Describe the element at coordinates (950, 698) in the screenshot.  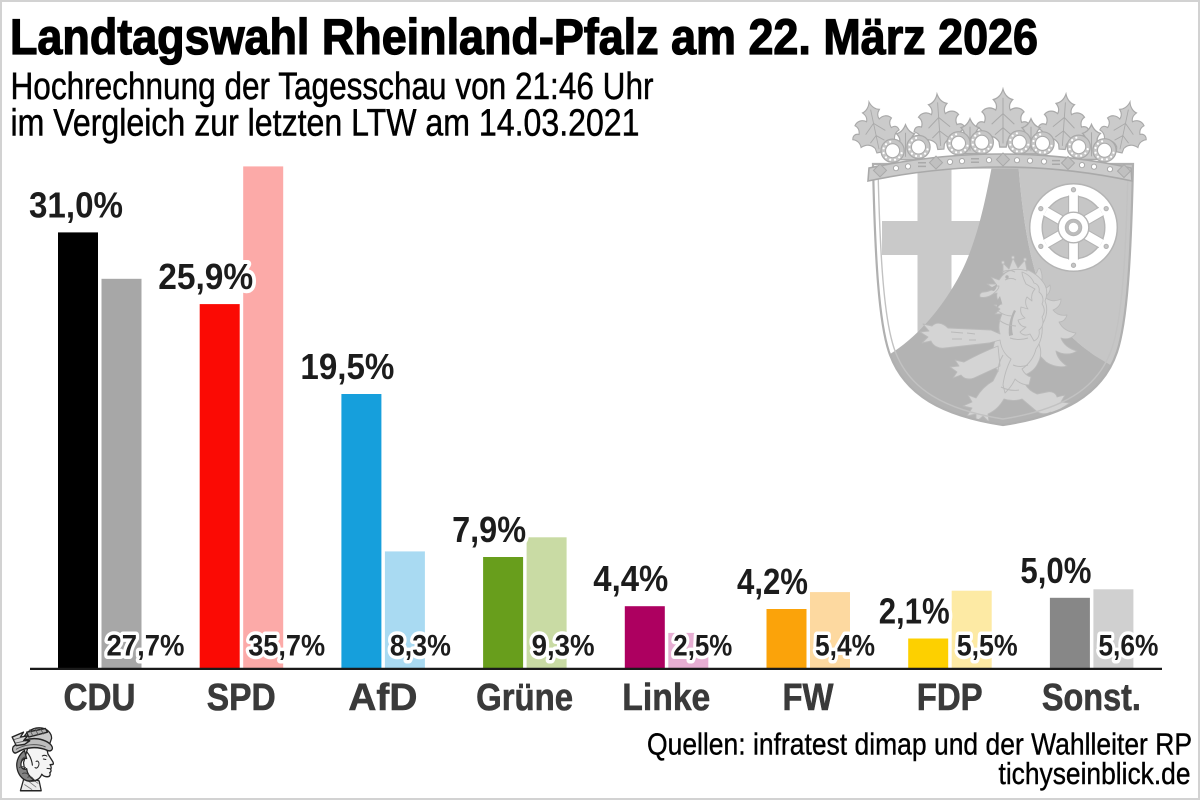
I see `svg-text: FDP` at that location.